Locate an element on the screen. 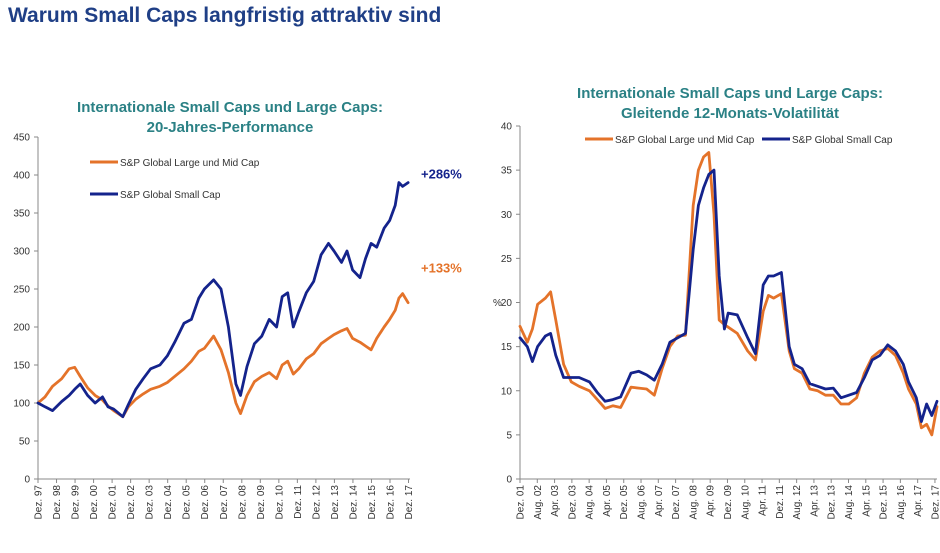  chart-2-title-line2: Gleitende 12-Monats-Volatilität is located at coordinates (730, 113).